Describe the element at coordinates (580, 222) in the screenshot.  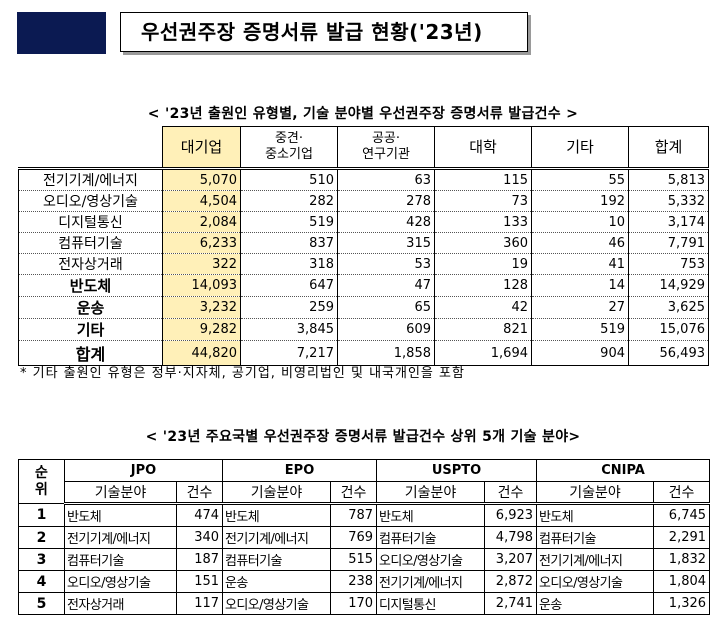
I see `value-cell: 10` at that location.